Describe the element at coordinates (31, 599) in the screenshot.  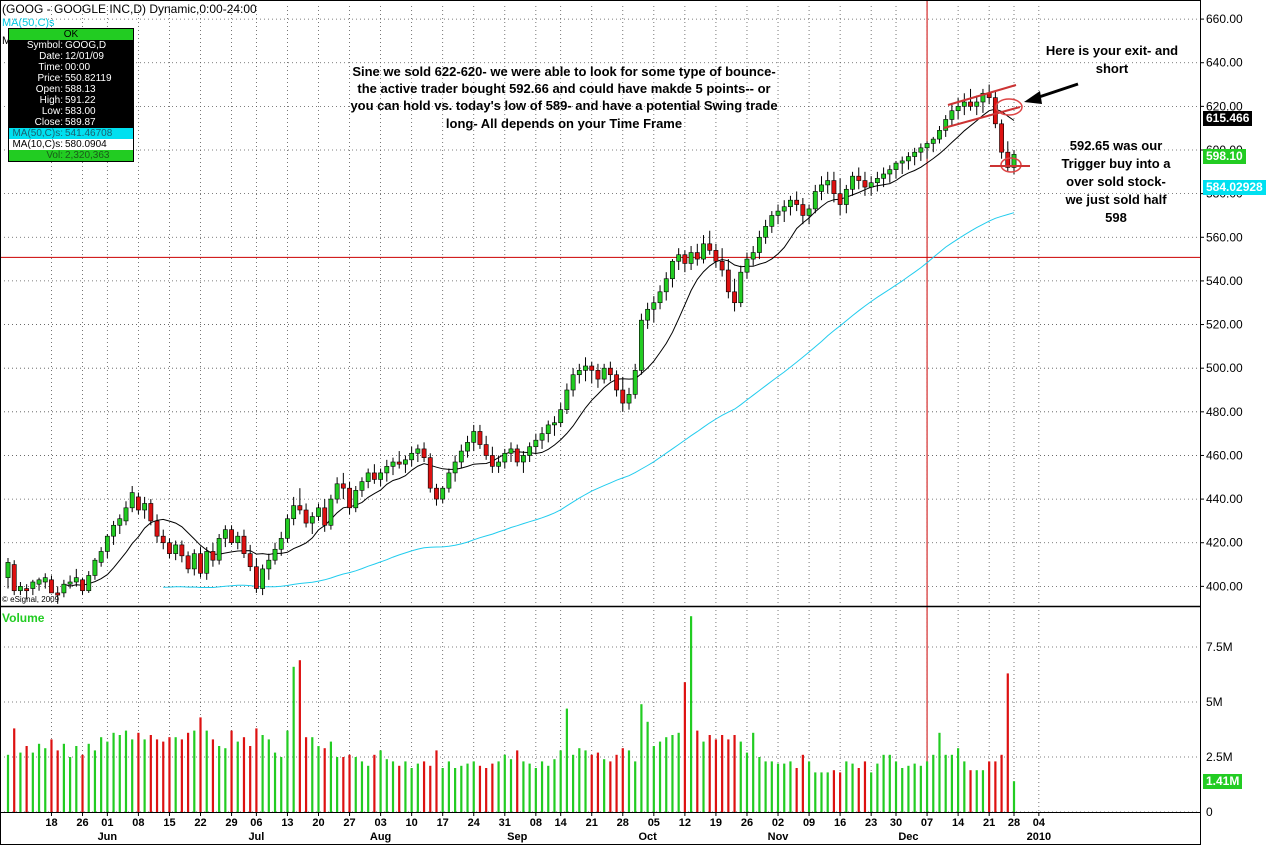
I see `copyright-label: © eSignal, 2009` at that location.